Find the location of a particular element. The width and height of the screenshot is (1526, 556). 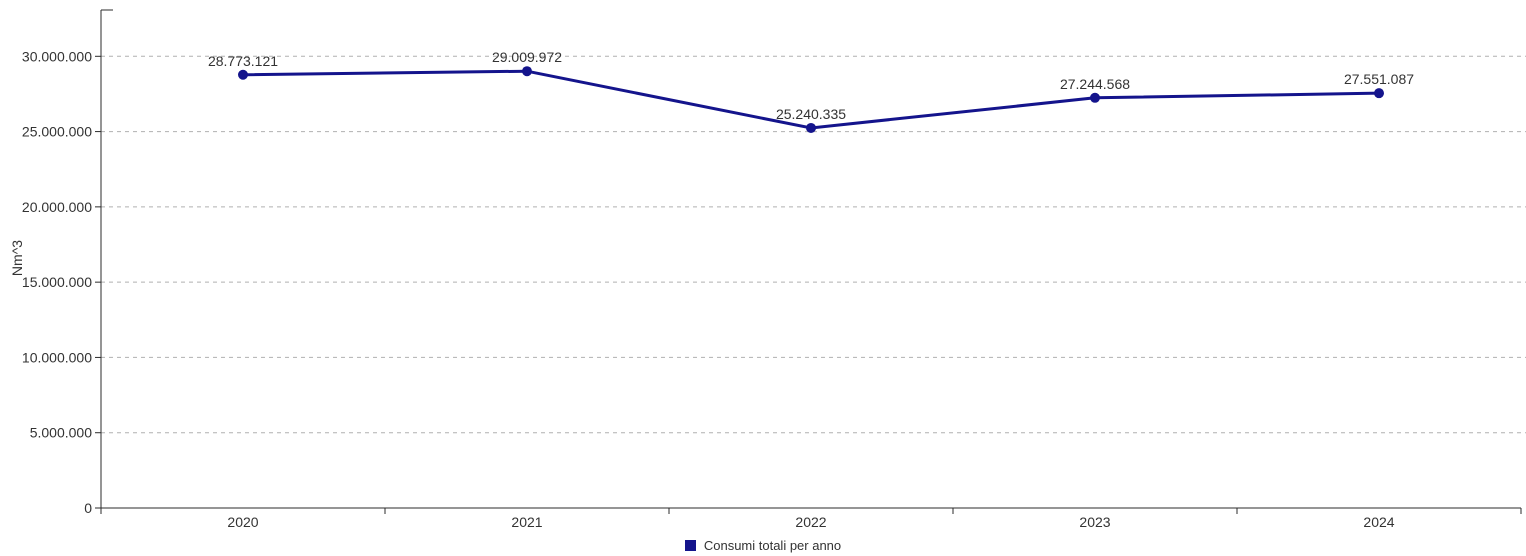

y-tick-label: 25.000.000 is located at coordinates (57, 132).